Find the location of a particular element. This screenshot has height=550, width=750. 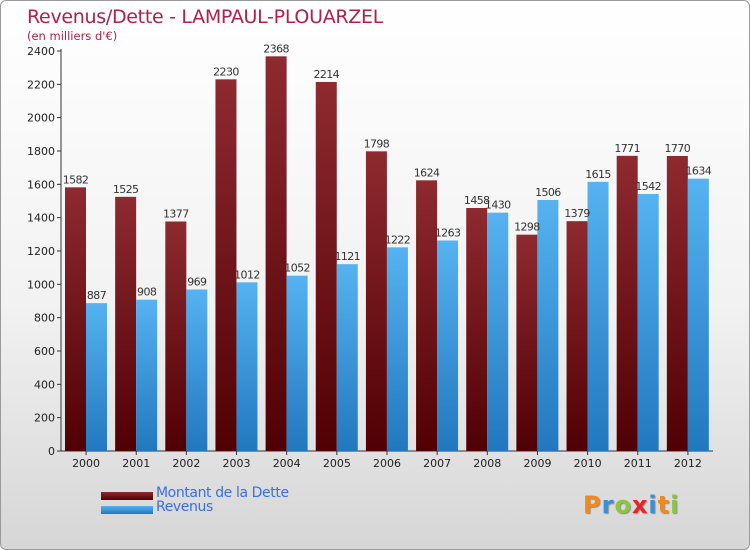

logo-letter: x is located at coordinates (640, 505).